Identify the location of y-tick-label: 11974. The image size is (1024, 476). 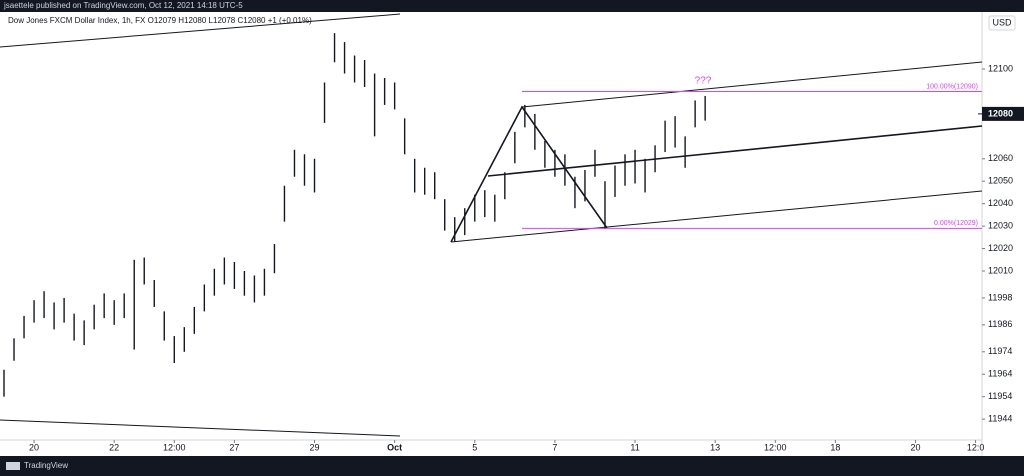
(1000, 351).